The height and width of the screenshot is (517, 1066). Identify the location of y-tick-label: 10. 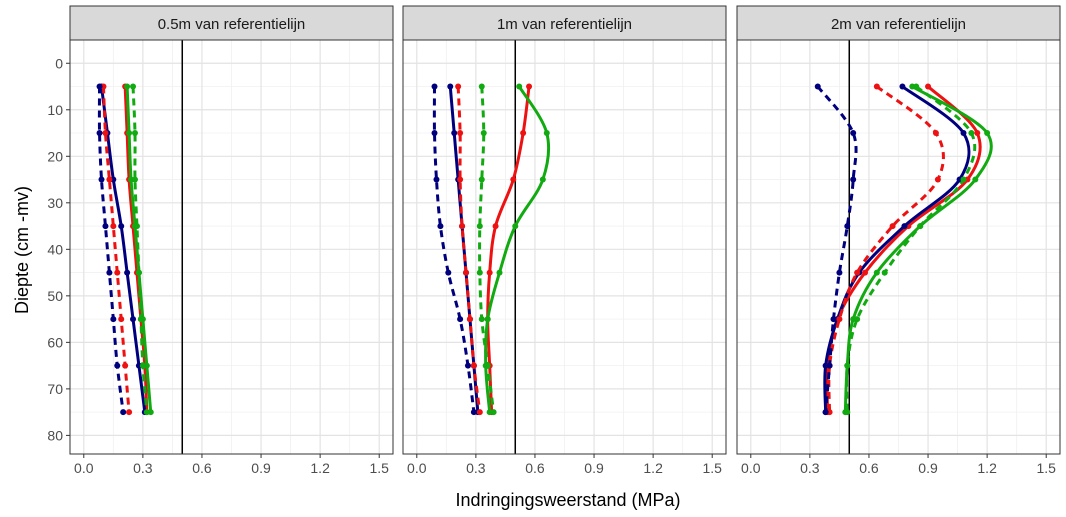
(55, 110).